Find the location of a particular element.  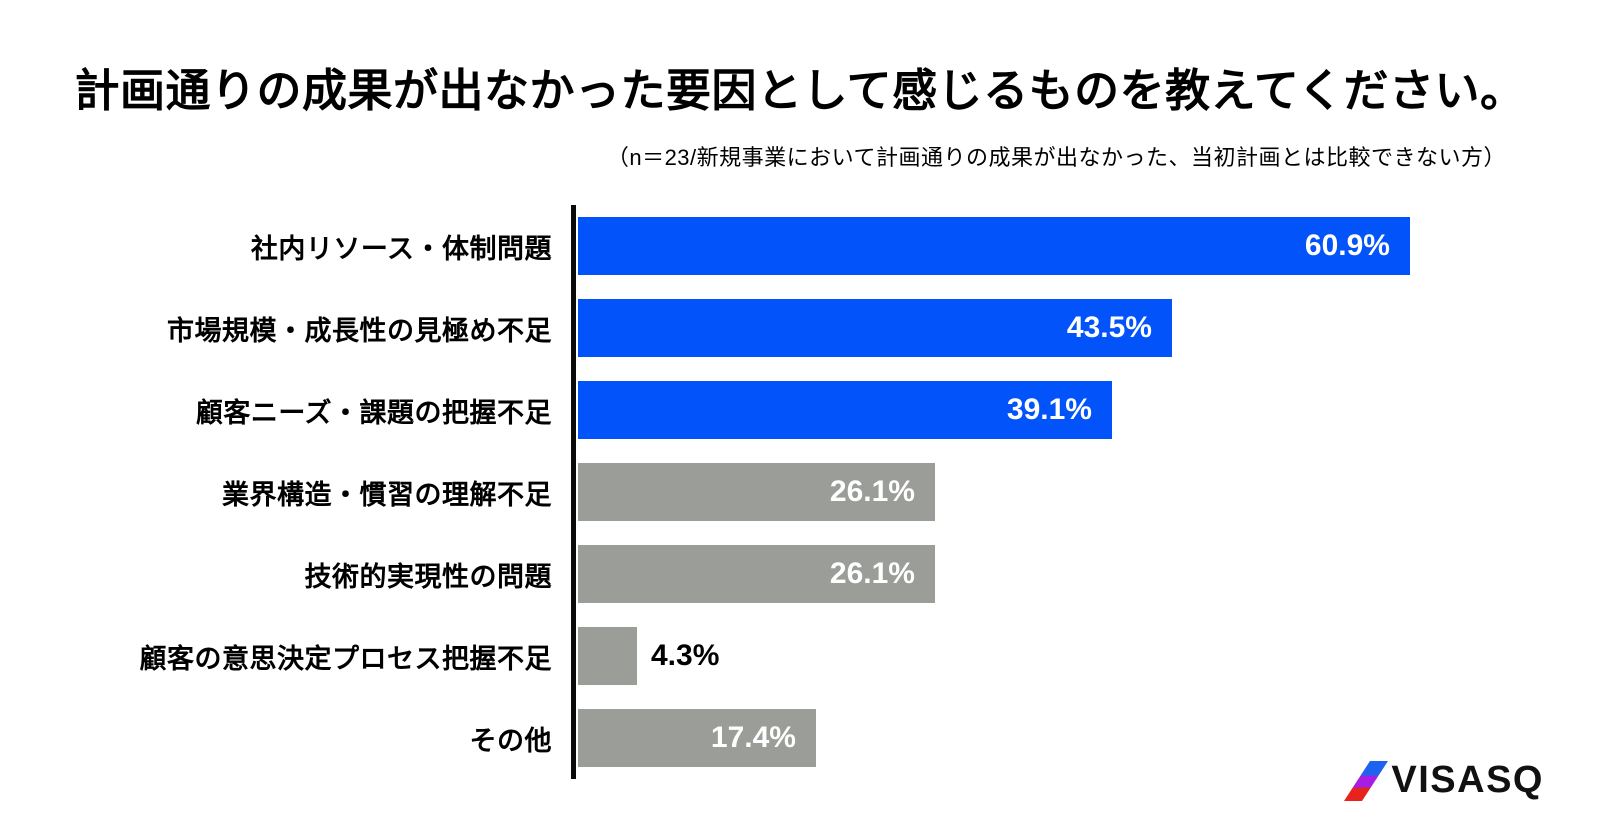

bar-area: 60.9% is located at coordinates (994, 246).